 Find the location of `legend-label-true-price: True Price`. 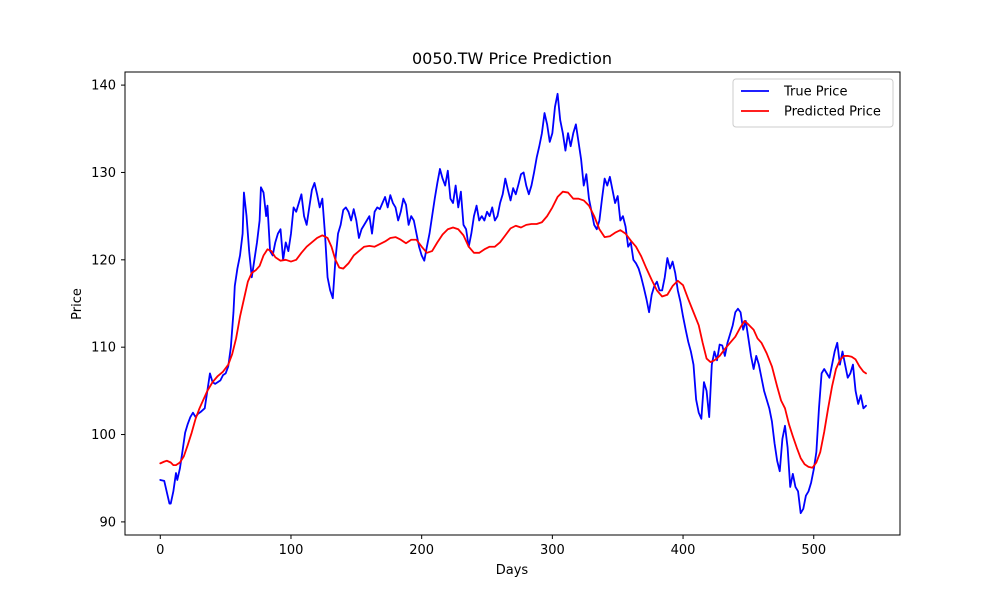

legend-label-true-price: True Price is located at coordinates (815, 92).